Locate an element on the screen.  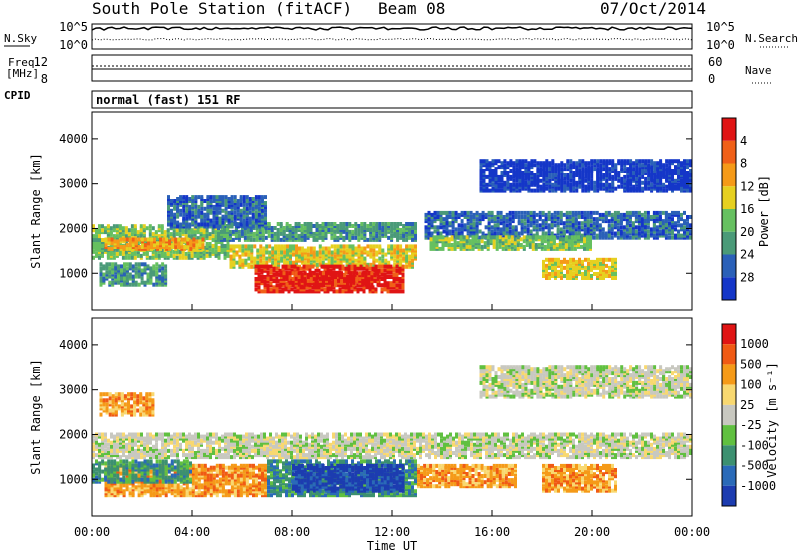
noise-right-tick-top: 10^5 is located at coordinates (720, 27).